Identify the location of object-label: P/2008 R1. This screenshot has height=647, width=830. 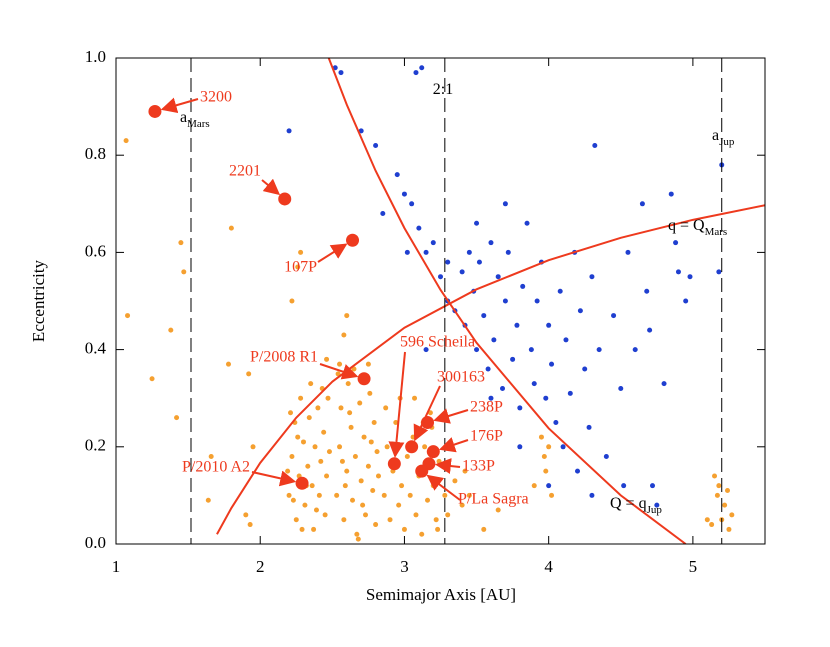
(284, 357).